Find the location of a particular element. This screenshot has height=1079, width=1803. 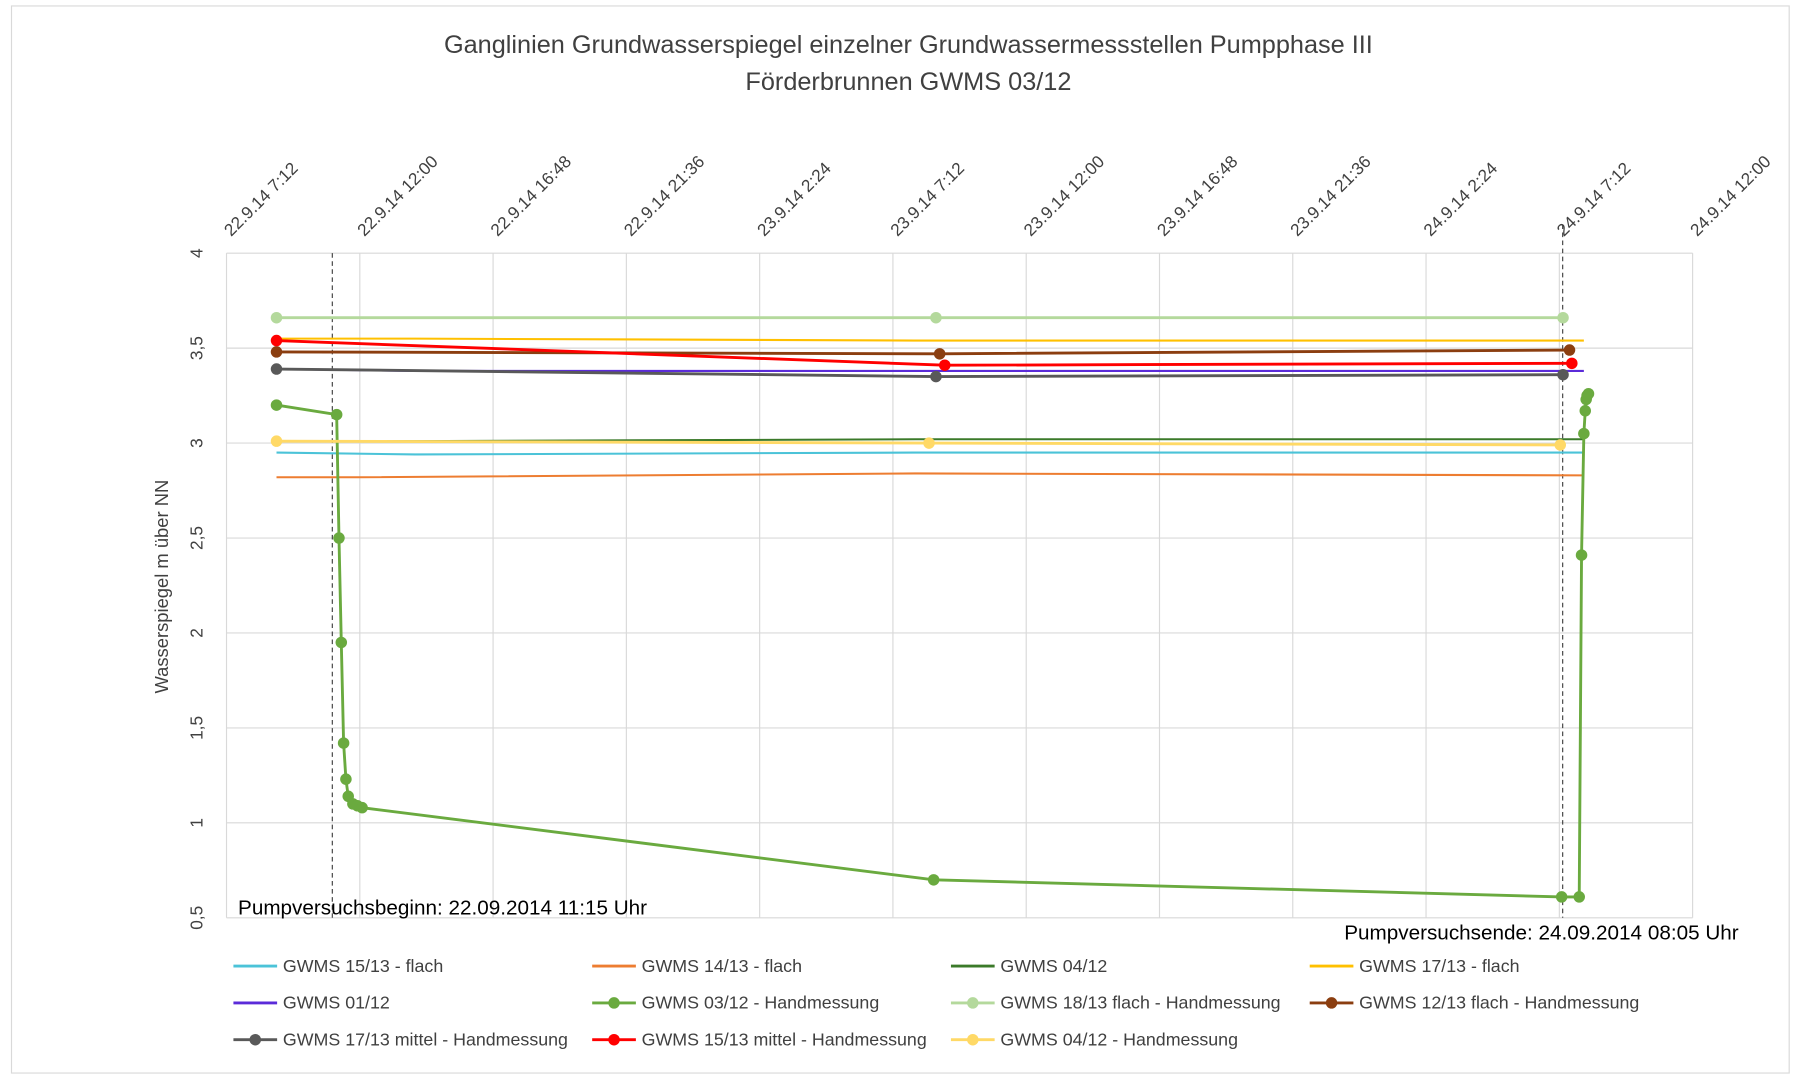

legend-label: GWMS 15/13 mittel - Handmessung is located at coordinates (784, 1039).